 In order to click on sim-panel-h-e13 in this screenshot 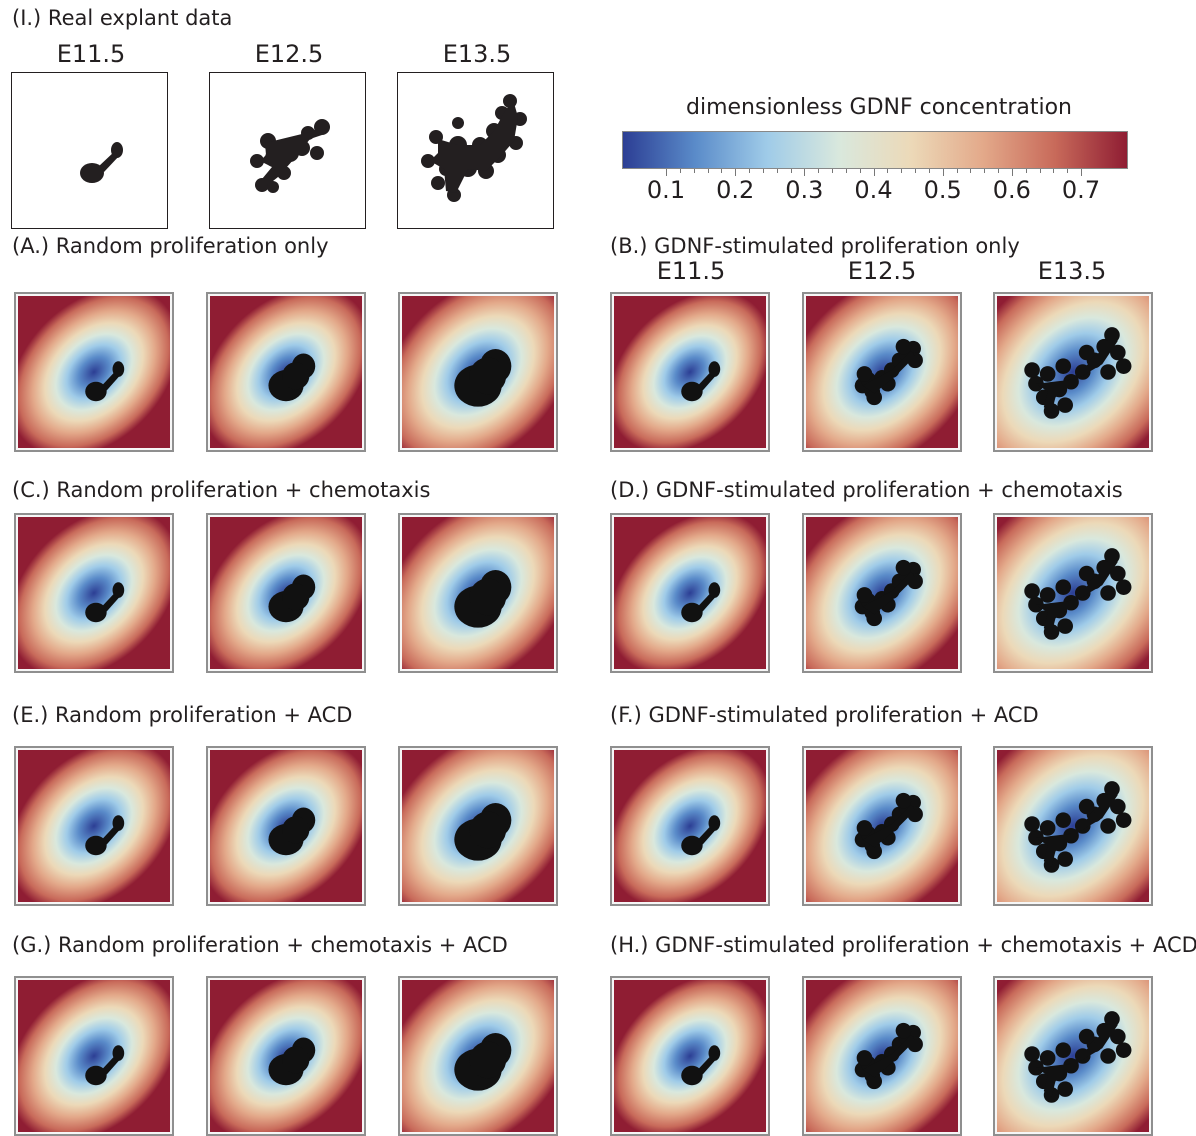, I will do `click(1073, 1056)`.